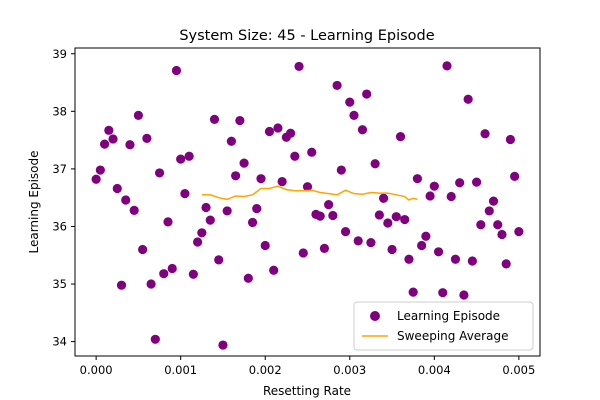 The height and width of the screenshot is (400, 600). I want to click on x-tick-label: 0.005, so click(518, 370).